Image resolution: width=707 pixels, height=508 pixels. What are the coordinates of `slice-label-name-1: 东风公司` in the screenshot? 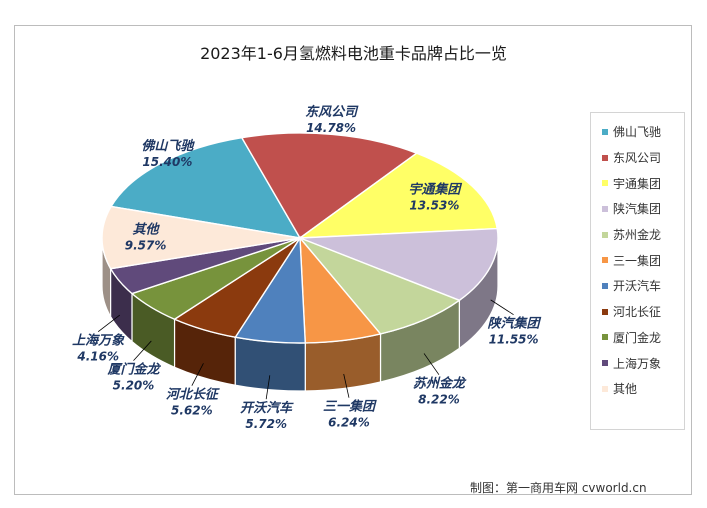 It's located at (332, 112).